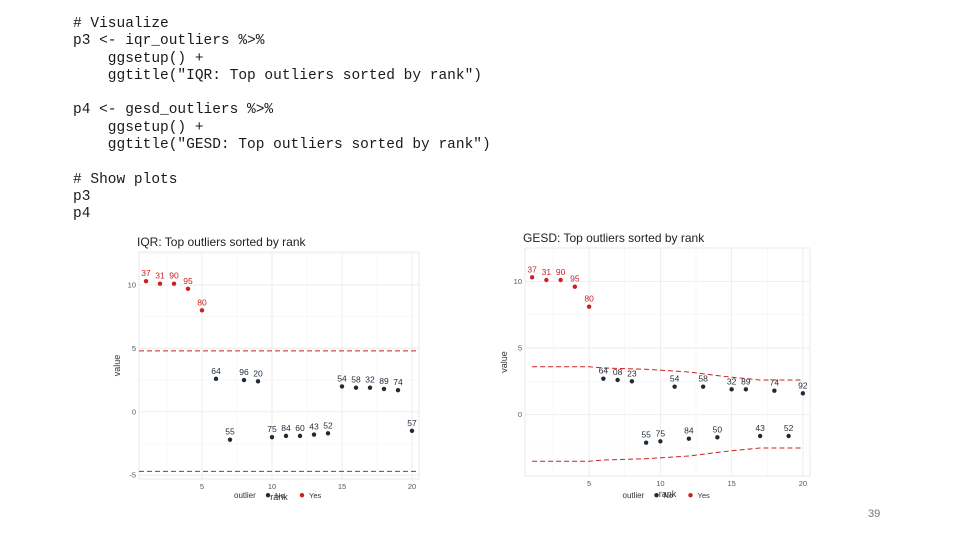  Describe the element at coordinates (169, 41) in the screenshot. I see `code-line: p3 <- iqr_outliers %>%` at that location.